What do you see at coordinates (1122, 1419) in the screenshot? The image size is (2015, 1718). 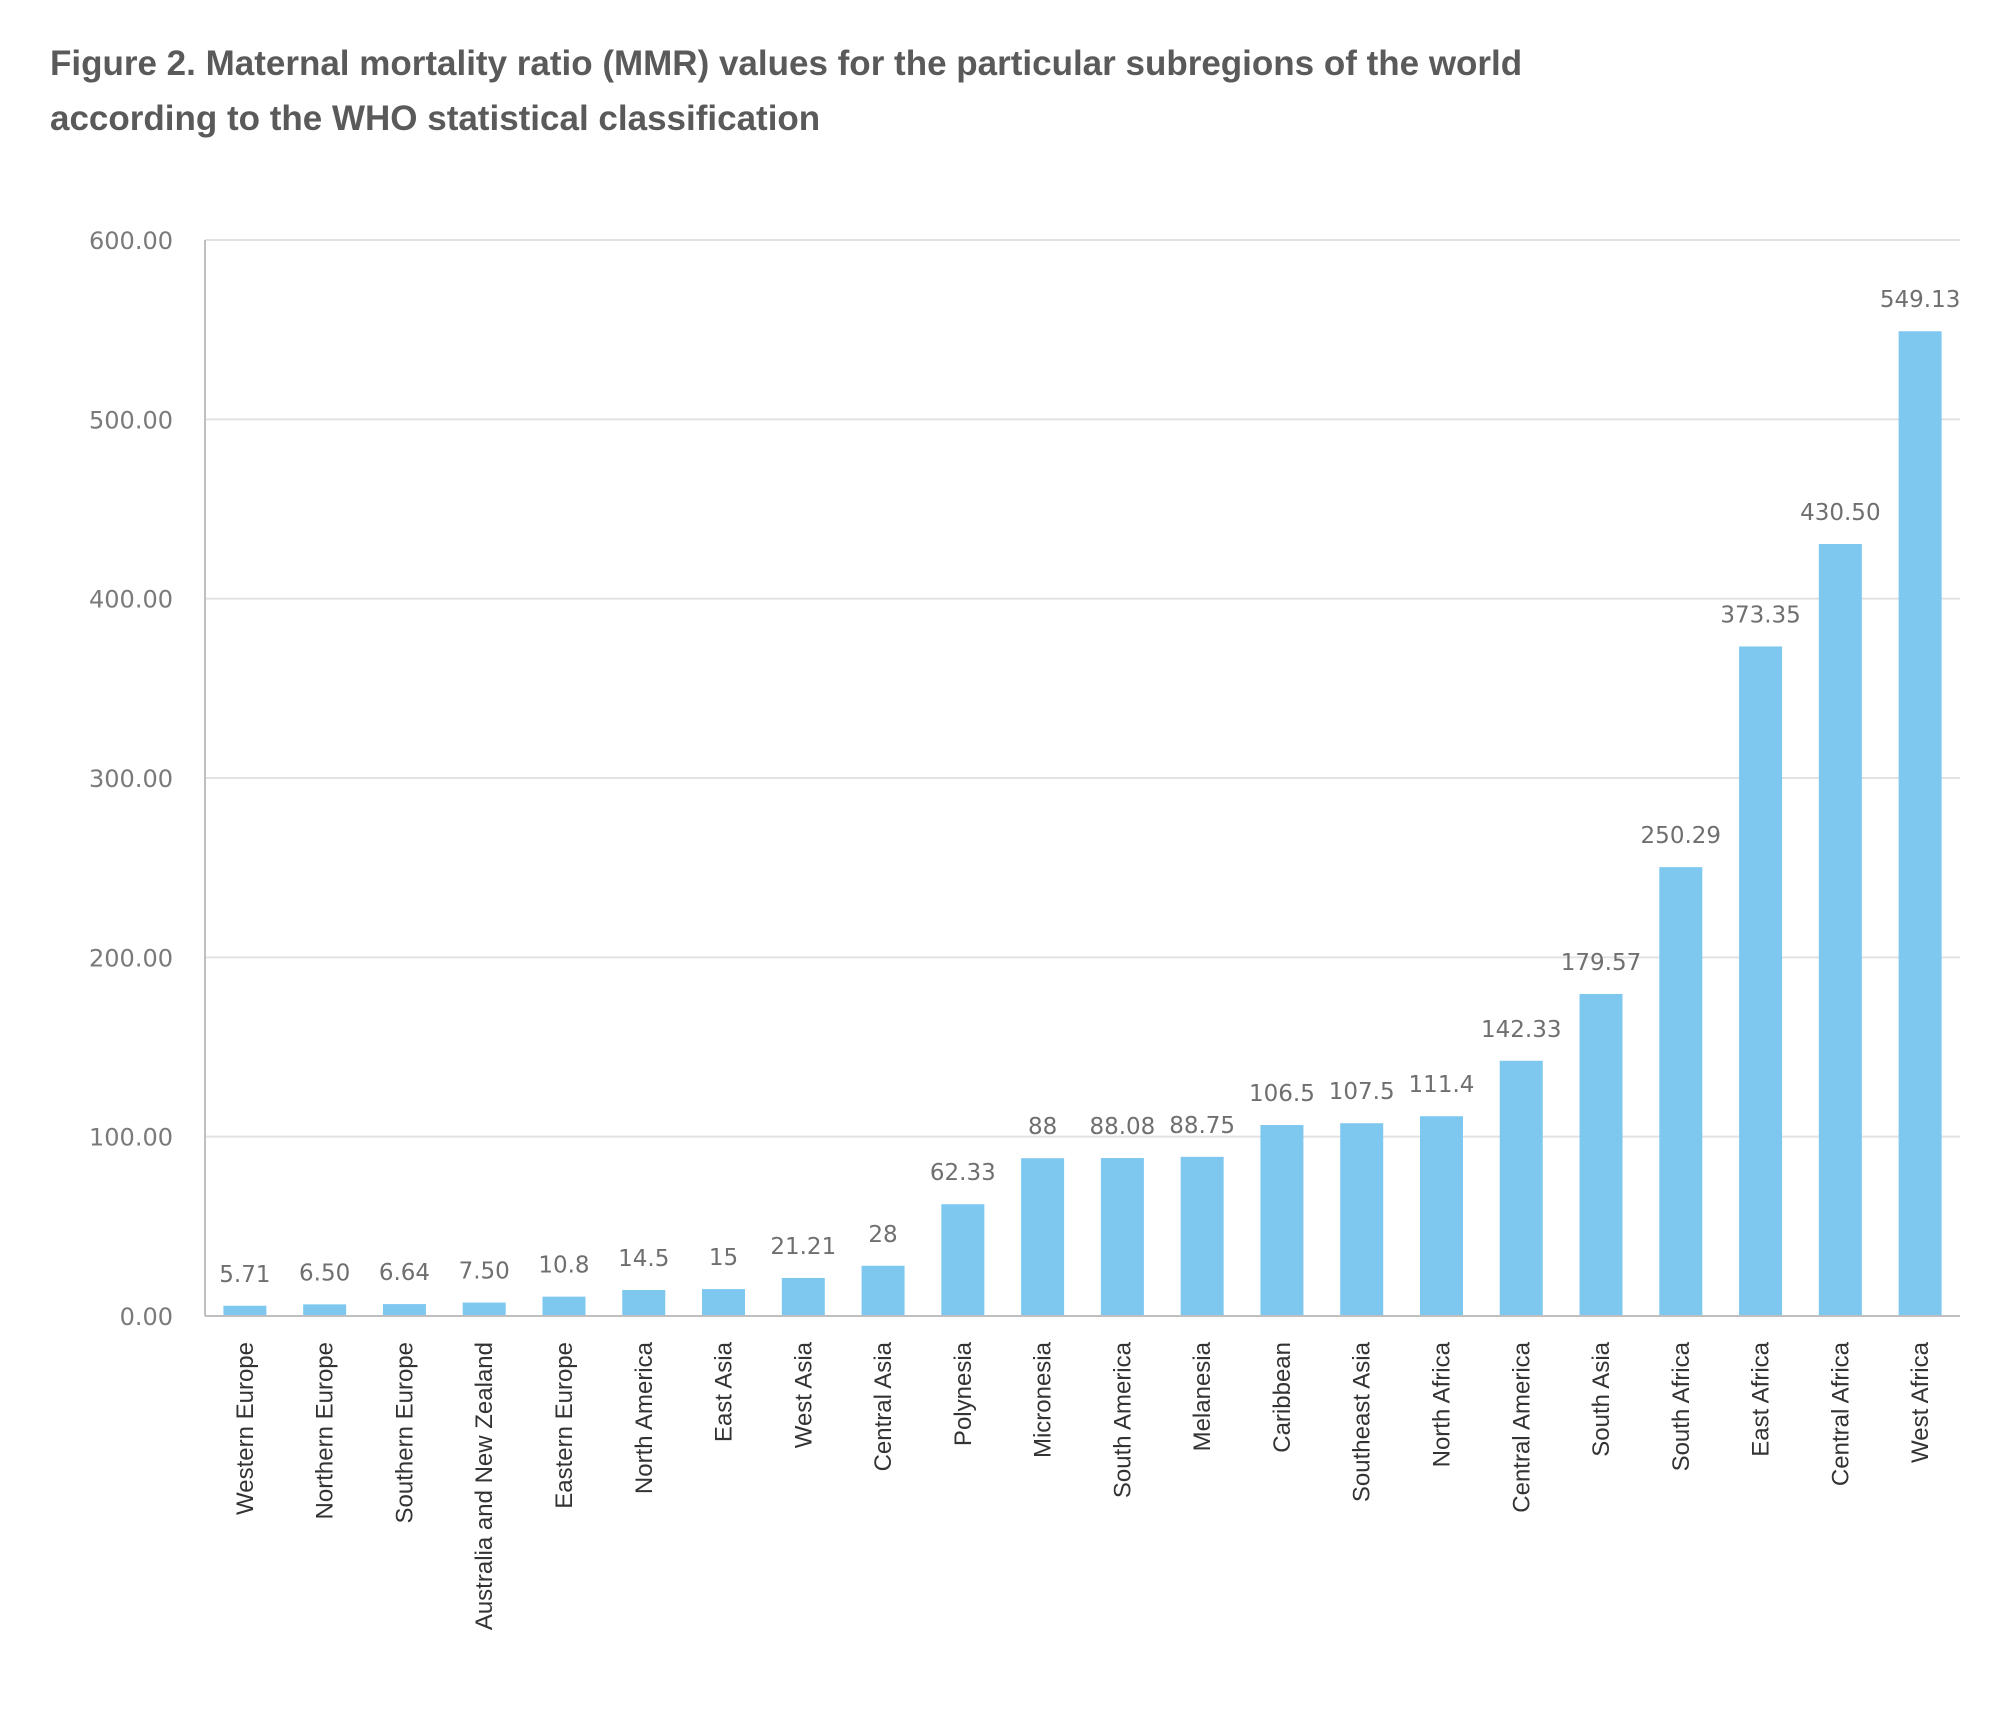 I see `category-label: South America` at bounding box center [1122, 1419].